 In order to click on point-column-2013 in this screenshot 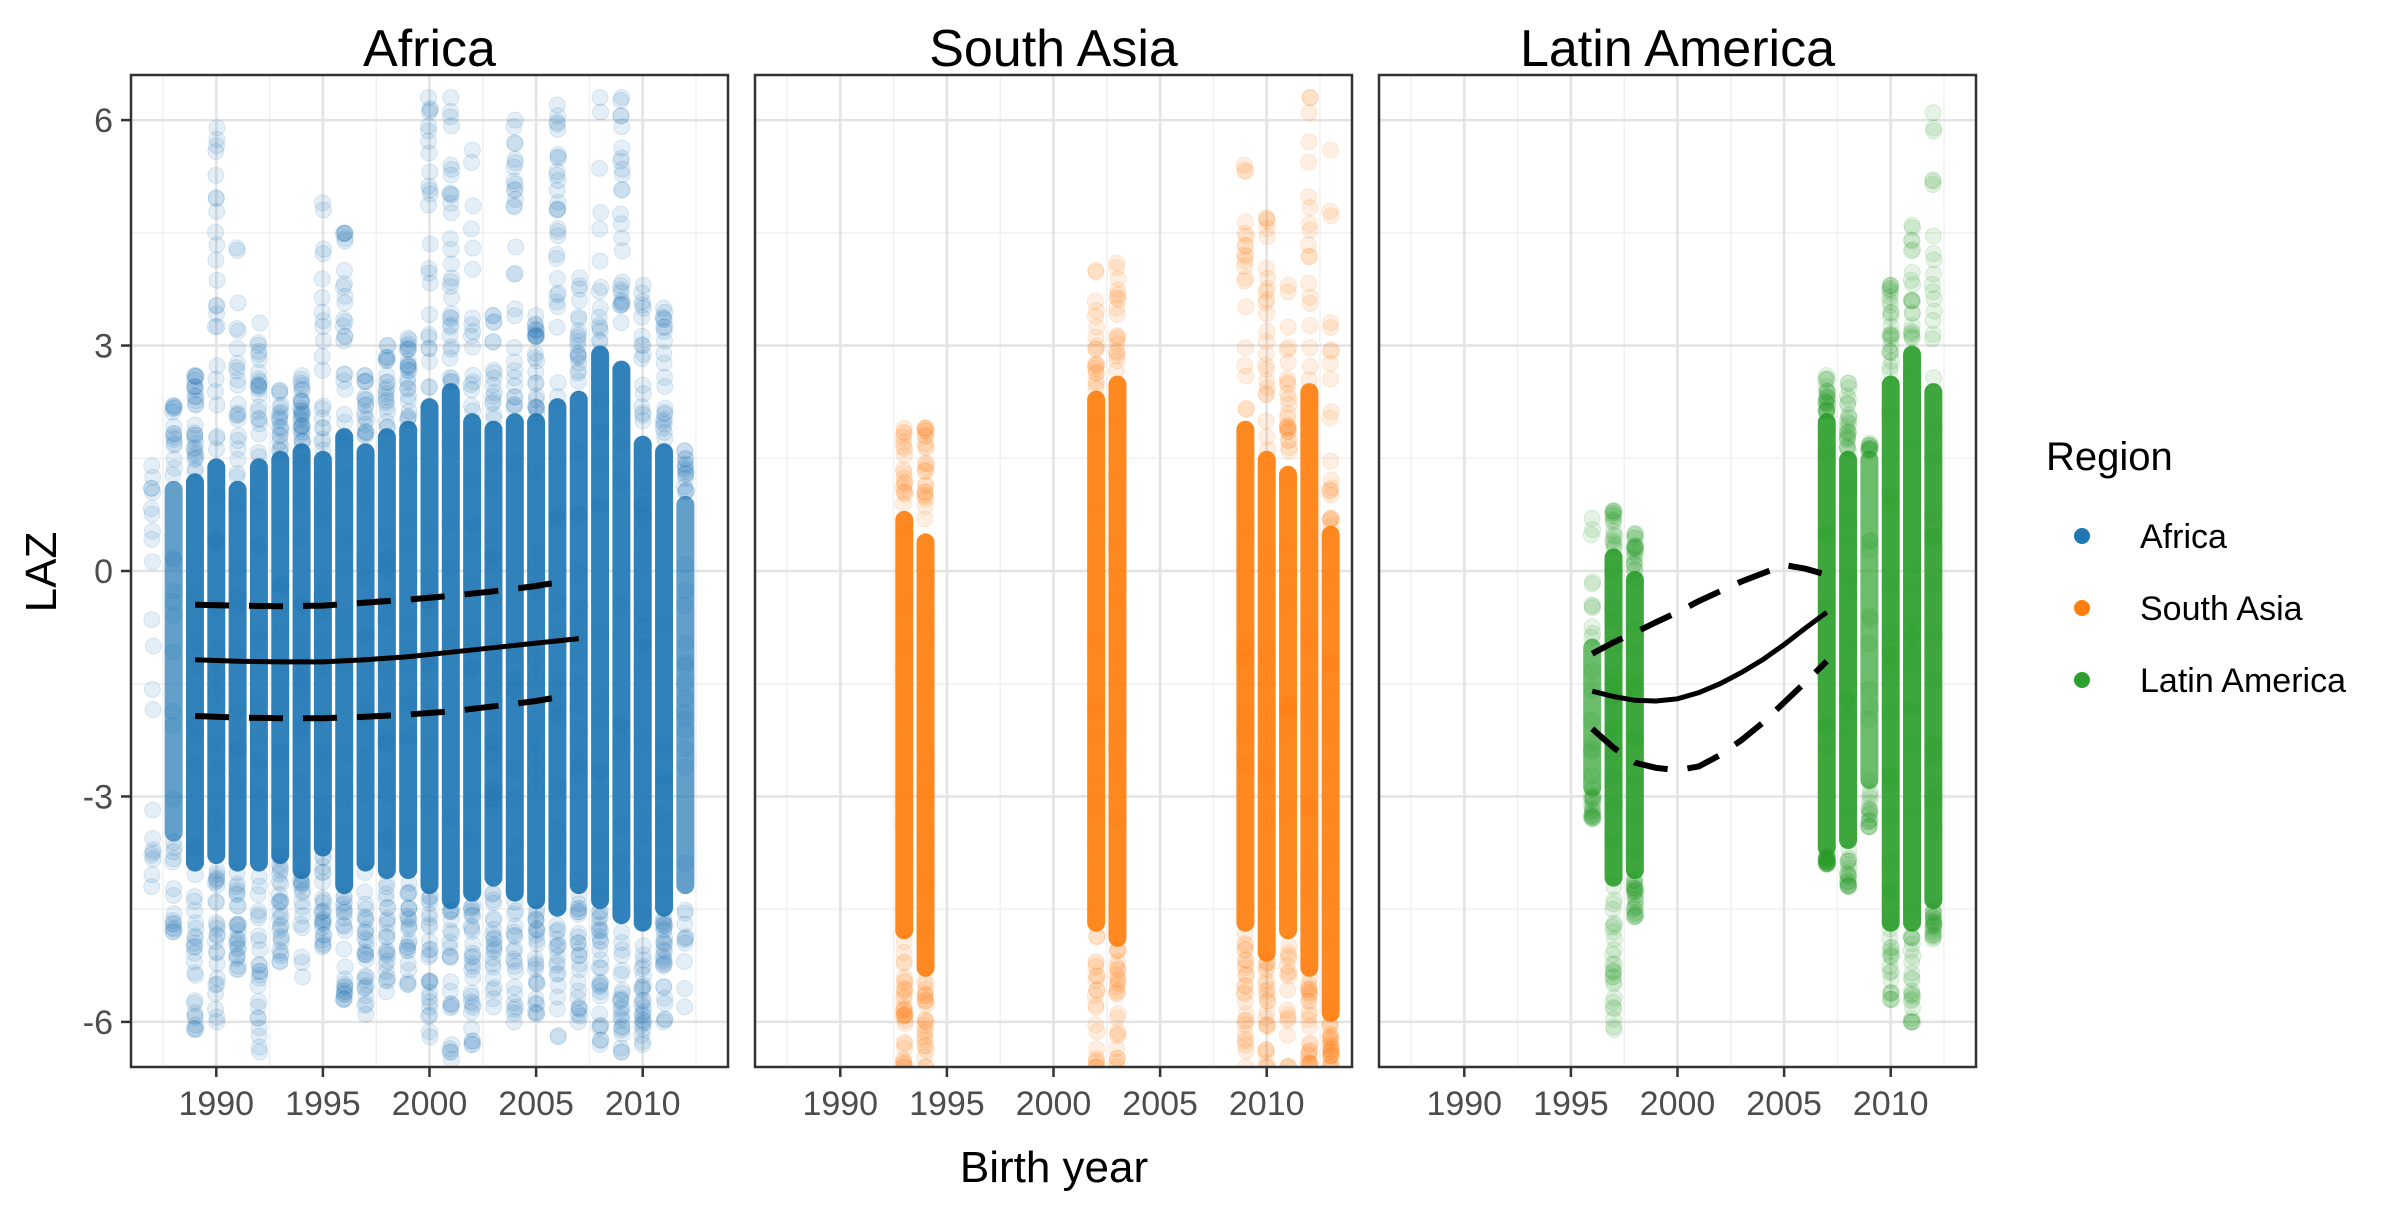, I will do `click(1331, 604)`.